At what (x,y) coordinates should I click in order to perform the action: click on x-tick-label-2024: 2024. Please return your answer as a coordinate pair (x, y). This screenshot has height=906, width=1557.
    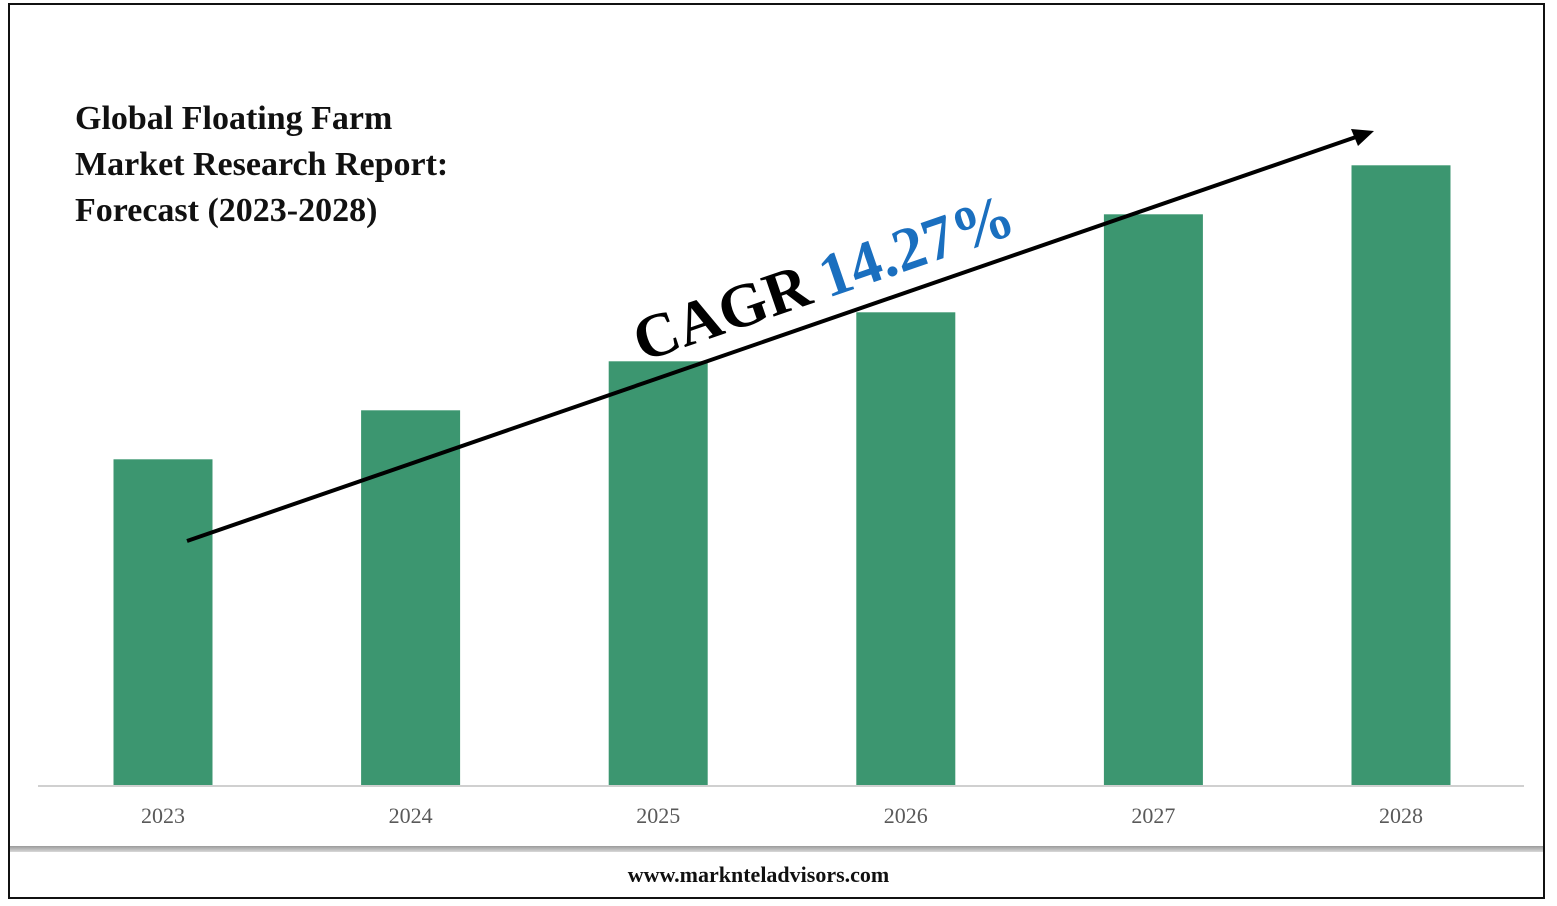
    Looking at the image, I should click on (411, 815).